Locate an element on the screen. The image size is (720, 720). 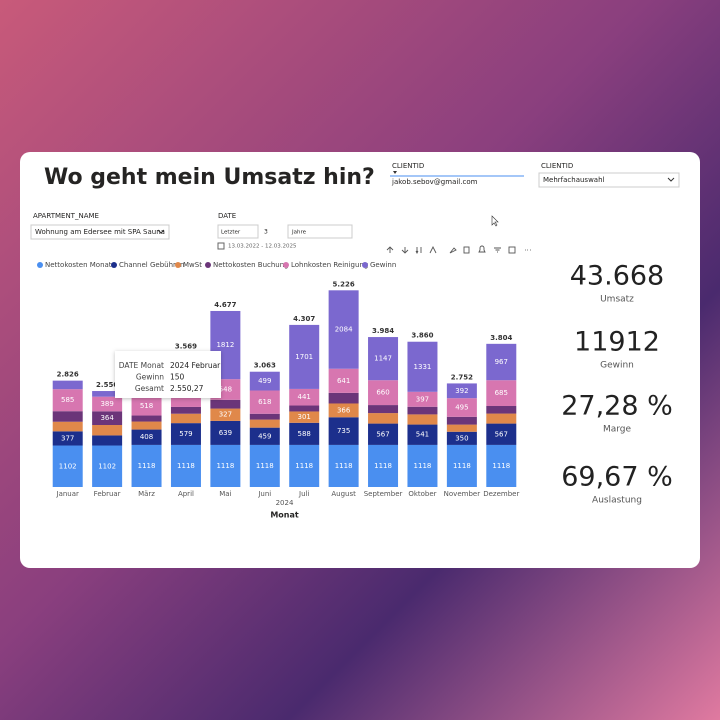
segment-label: 660 is located at coordinates (382, 393).